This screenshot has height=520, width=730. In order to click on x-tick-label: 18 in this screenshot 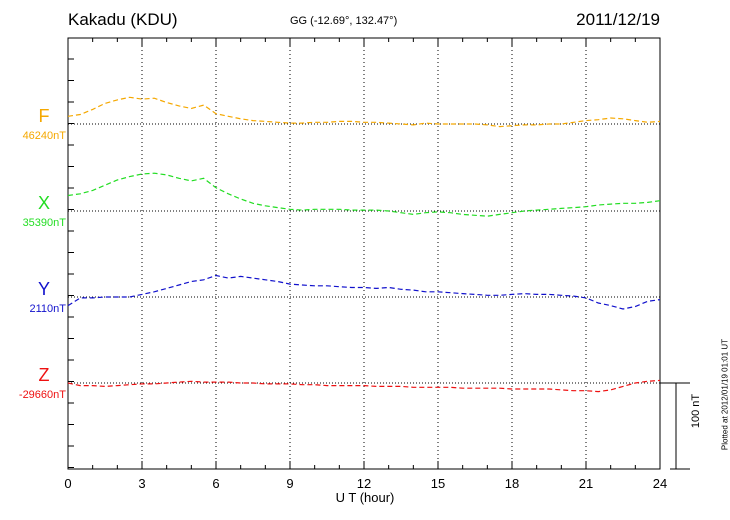, I will do `click(512, 483)`.